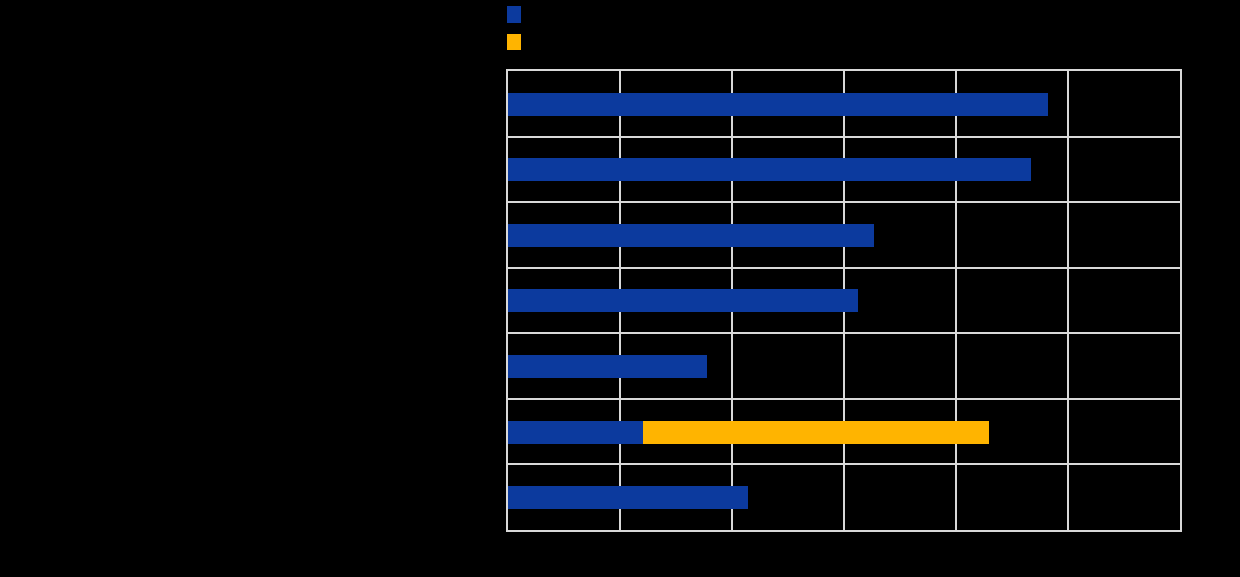 The image size is (1240, 577). I want to click on legend-swatch-orange-series, so click(514, 42).